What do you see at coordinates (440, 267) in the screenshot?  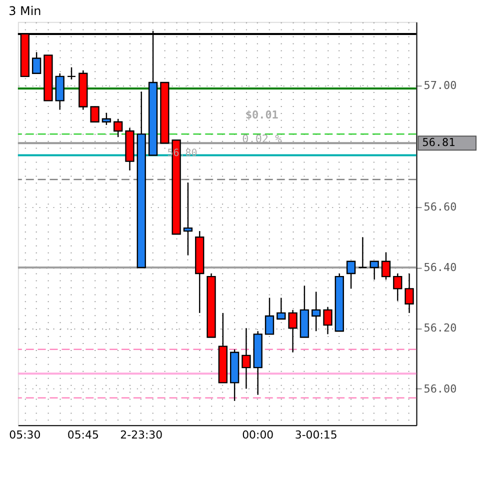 I see `y-tick-label: 56.40` at bounding box center [440, 267].